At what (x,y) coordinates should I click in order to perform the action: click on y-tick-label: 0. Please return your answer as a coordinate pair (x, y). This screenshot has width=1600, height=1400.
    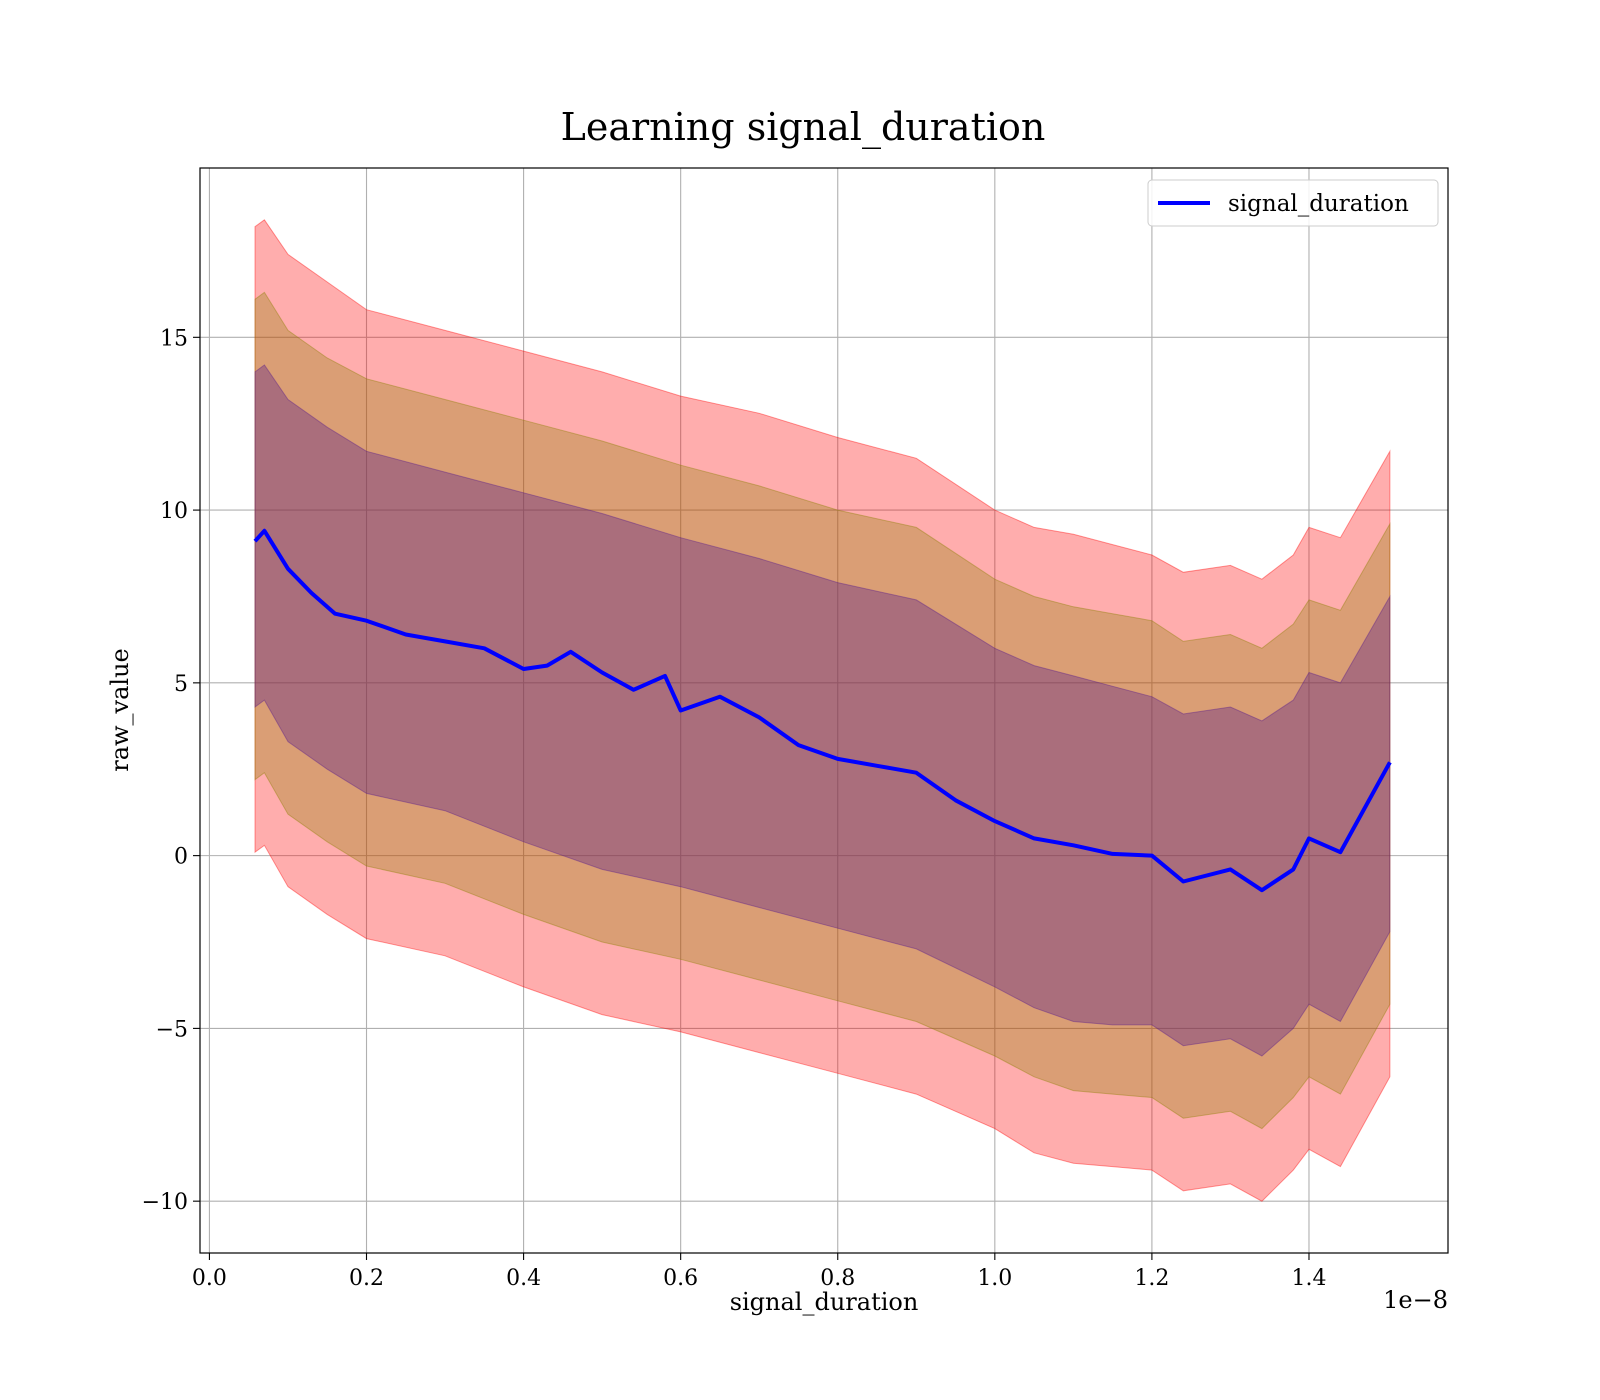
    Looking at the image, I should click on (181, 857).